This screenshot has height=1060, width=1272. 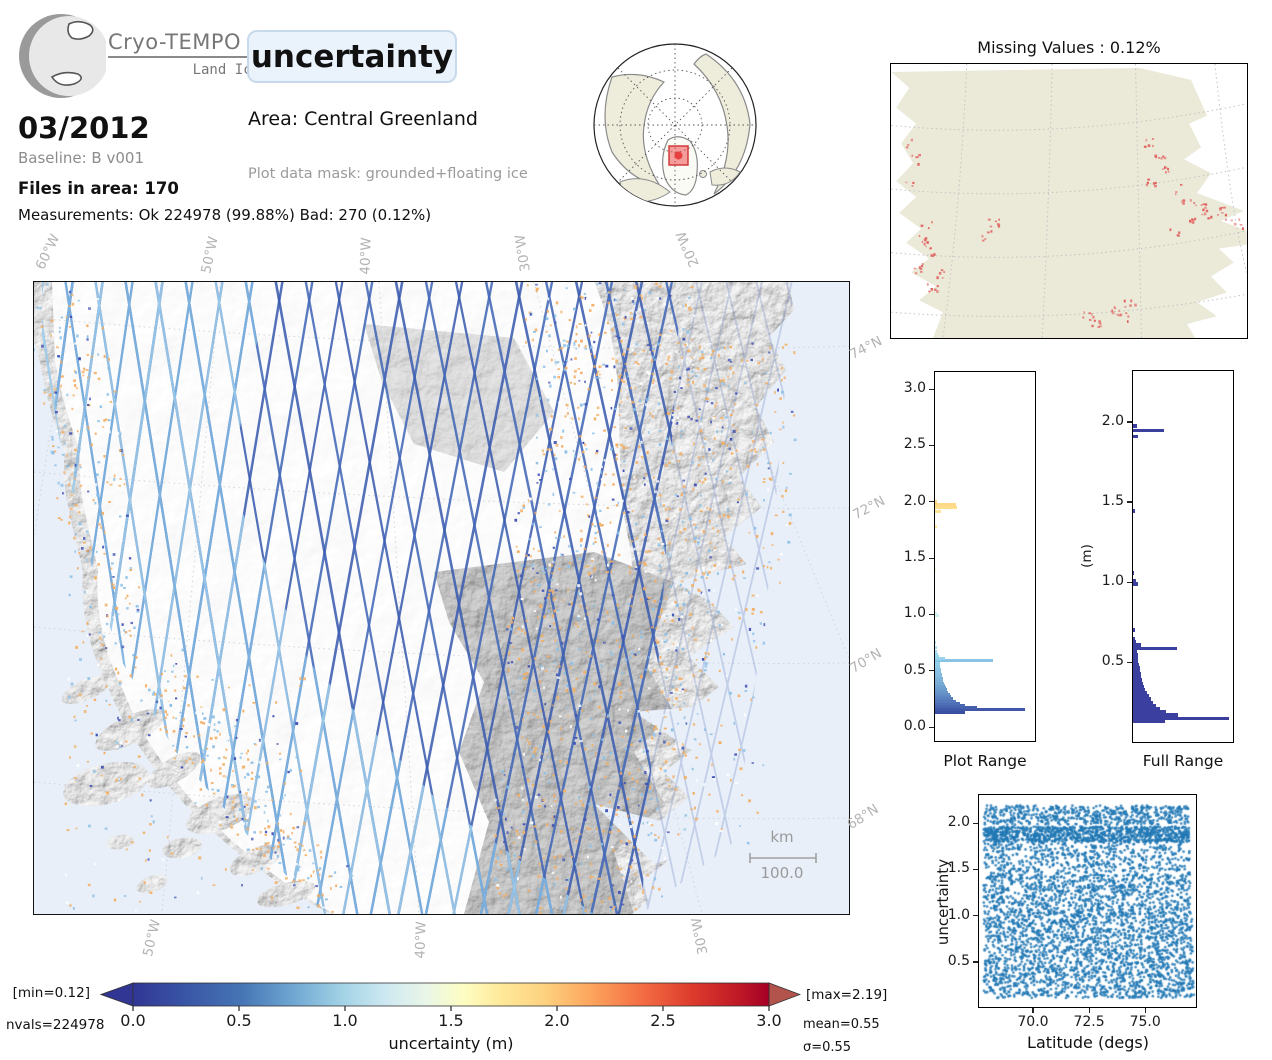 I want to click on y-tick-label: 2.5, so click(x=914, y=444).